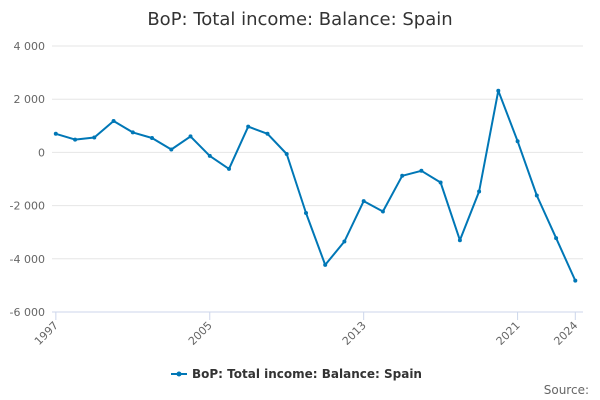  I want to click on x-tick-label: 2024, so click(565, 333).